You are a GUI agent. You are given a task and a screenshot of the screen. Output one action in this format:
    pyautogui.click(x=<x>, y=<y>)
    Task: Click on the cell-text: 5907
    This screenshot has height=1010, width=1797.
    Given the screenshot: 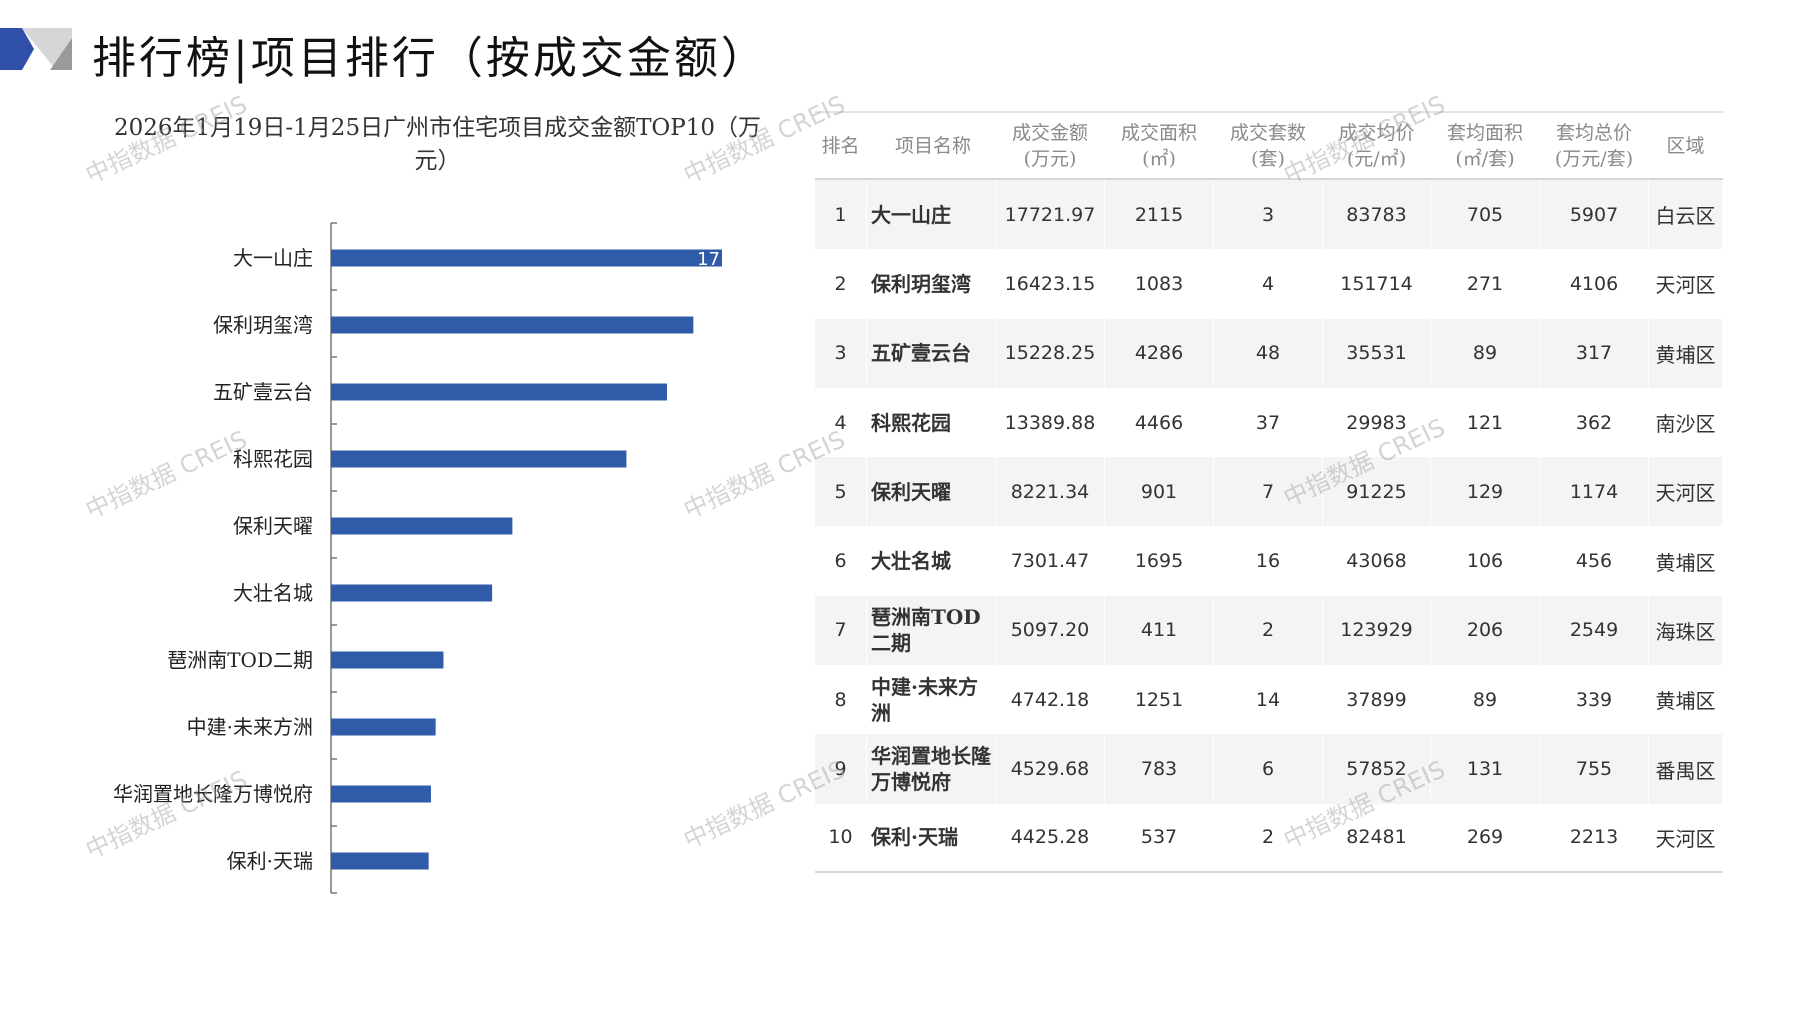 What is the action you would take?
    pyautogui.click(x=1594, y=214)
    